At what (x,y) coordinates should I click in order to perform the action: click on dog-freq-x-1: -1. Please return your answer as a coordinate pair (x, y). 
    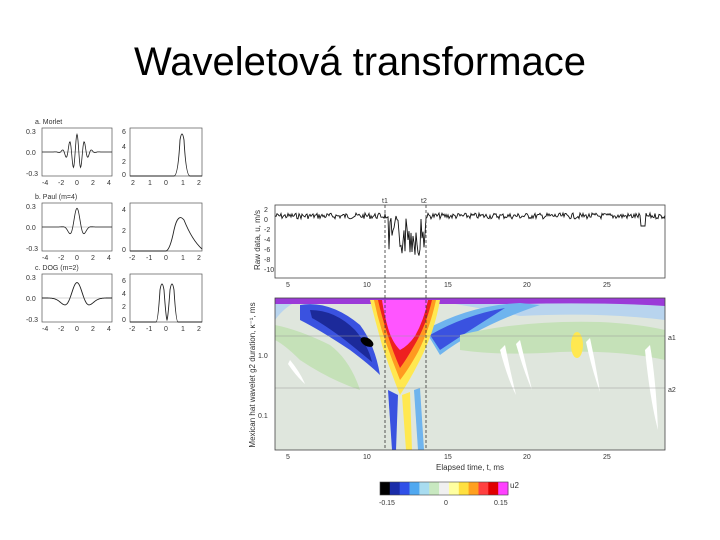
    Looking at the image, I should click on (149, 329).